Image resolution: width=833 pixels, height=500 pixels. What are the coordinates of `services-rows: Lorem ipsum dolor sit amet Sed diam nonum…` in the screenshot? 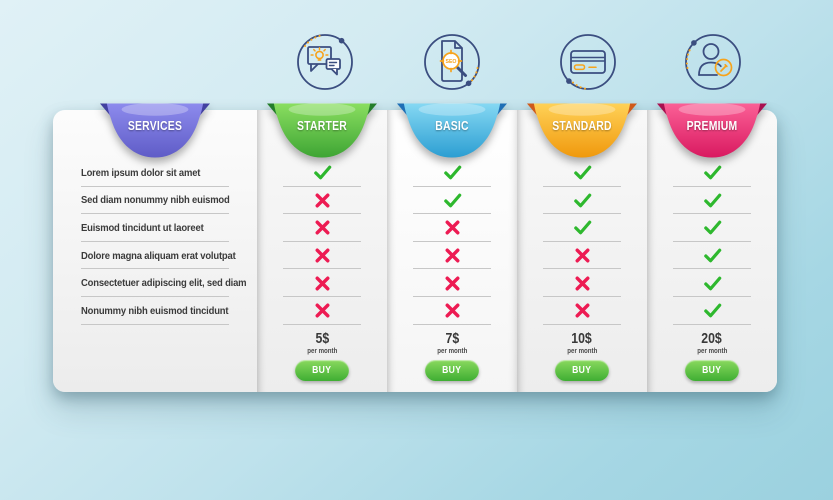 It's located at (155, 242).